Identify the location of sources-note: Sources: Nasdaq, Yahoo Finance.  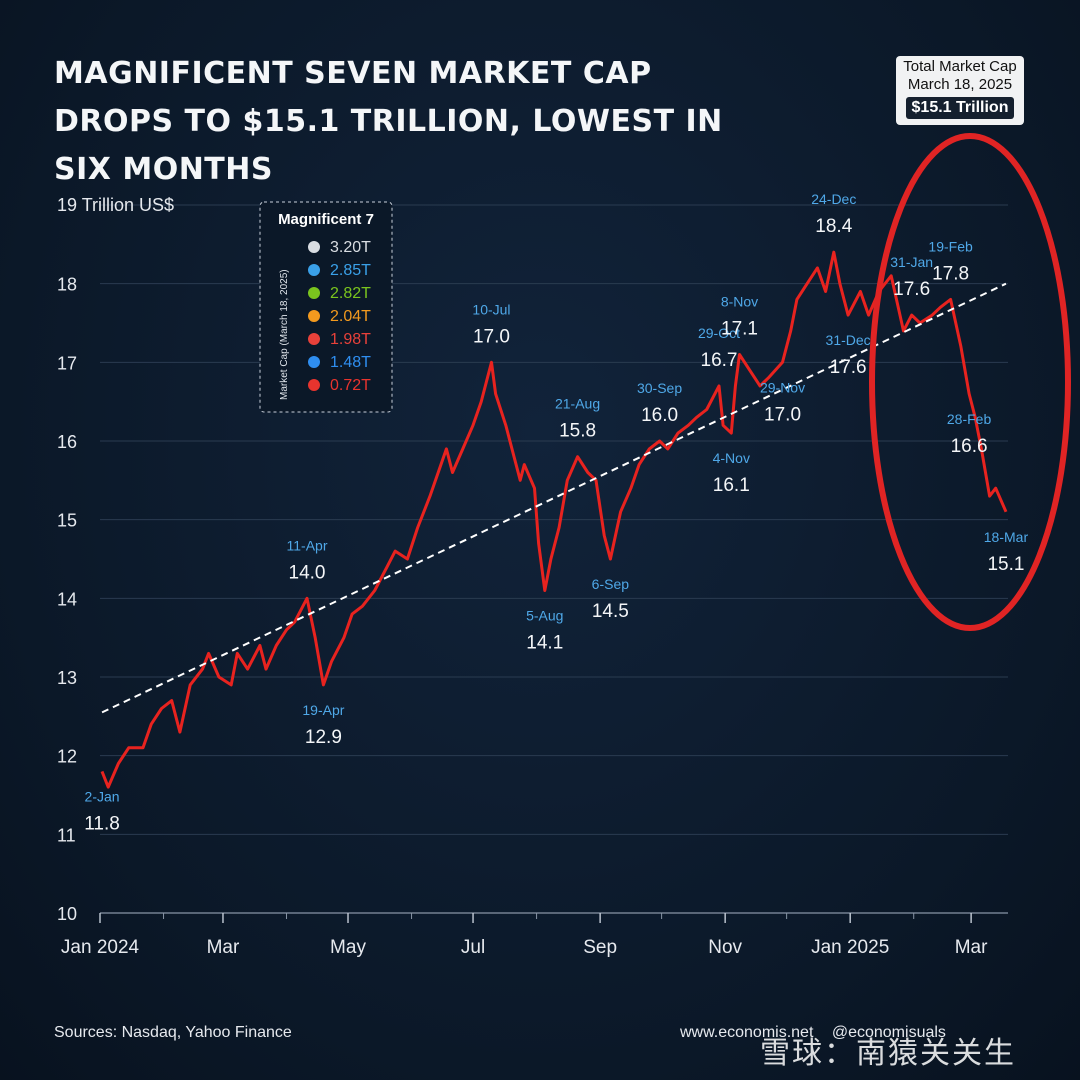
(173, 1032).